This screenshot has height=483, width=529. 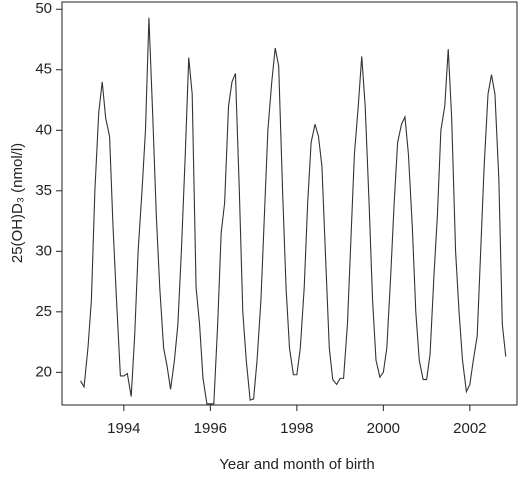 What do you see at coordinates (123, 428) in the screenshot?
I see `x-tick-label: 1994` at bounding box center [123, 428].